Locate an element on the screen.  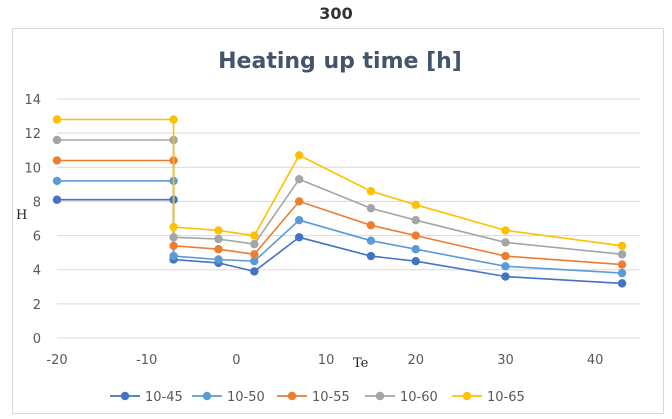
legend-entry-10-65: 10-65 is located at coordinates (488, 397).